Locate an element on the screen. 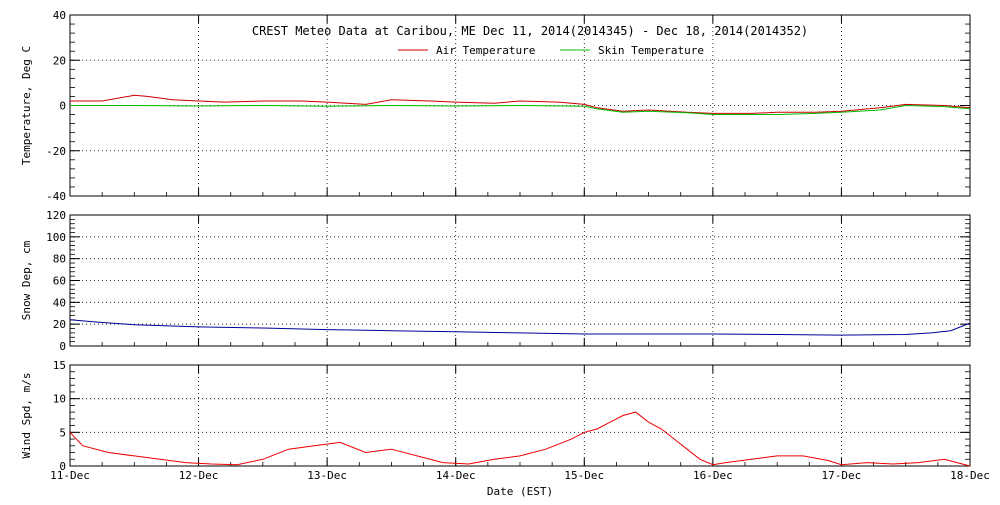  y-axis-label: Temperature, Deg C is located at coordinates (26, 105).